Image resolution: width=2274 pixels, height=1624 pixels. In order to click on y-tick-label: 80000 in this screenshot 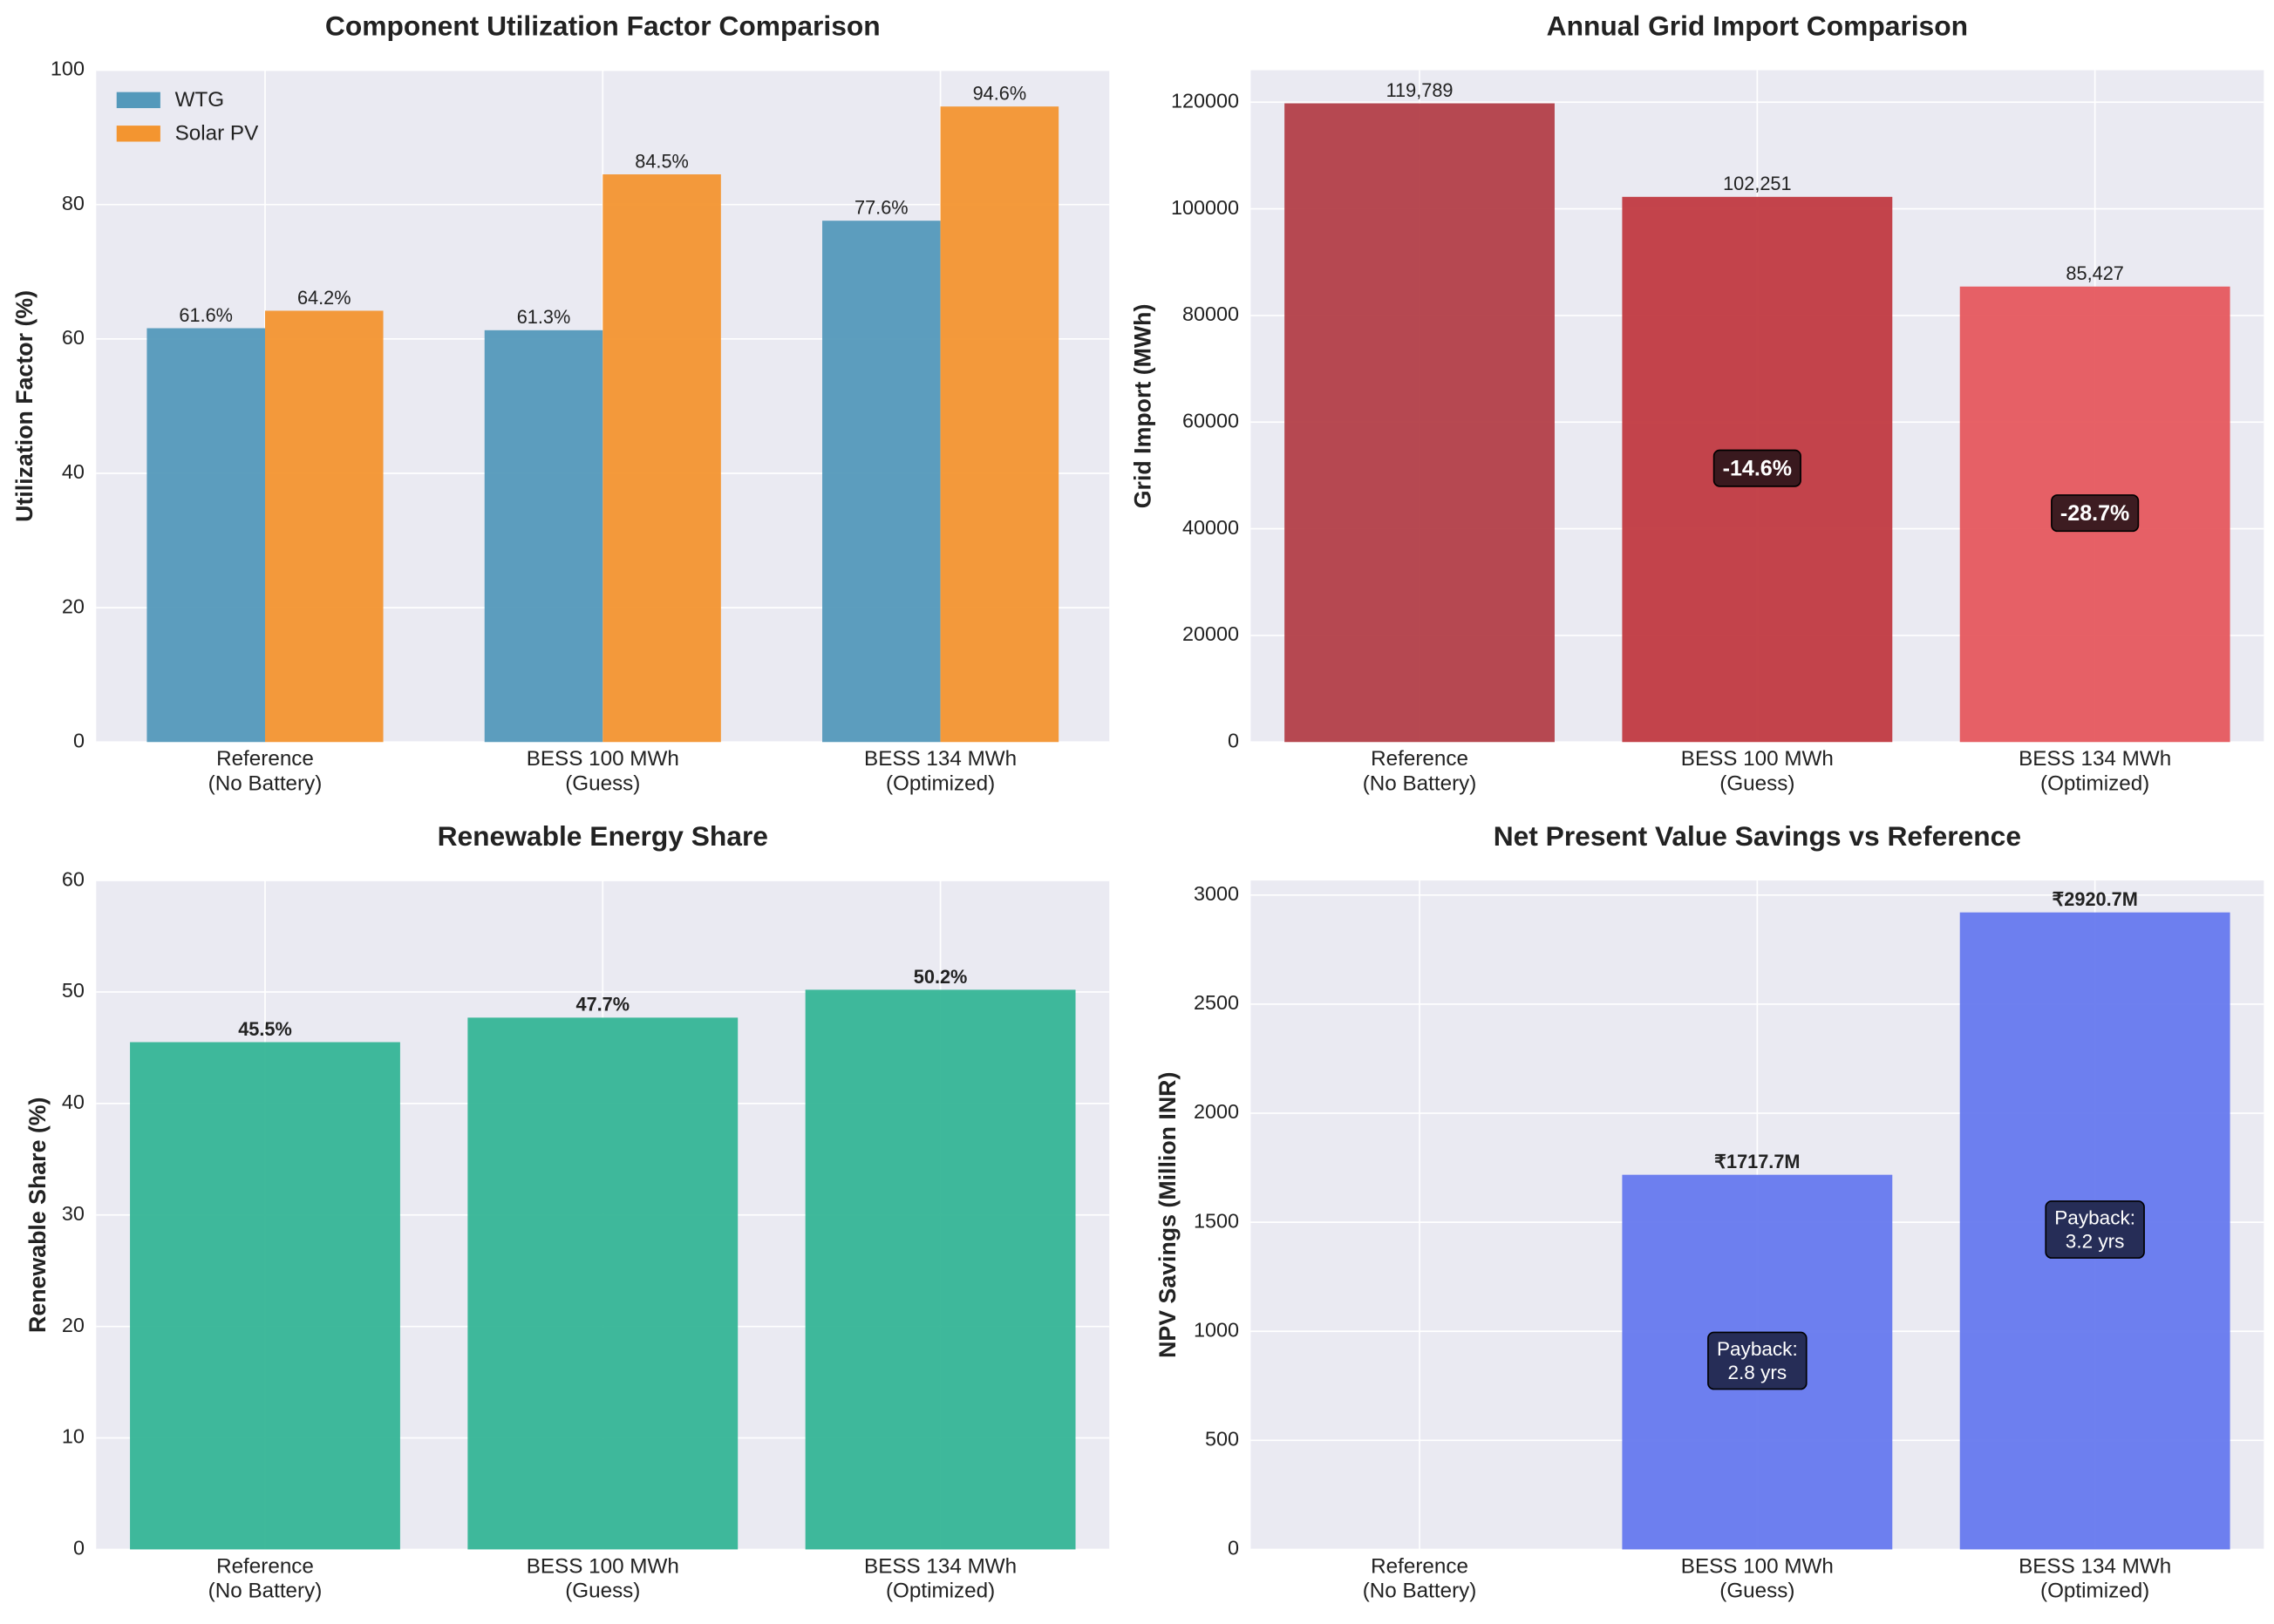, I will do `click(1210, 313)`.